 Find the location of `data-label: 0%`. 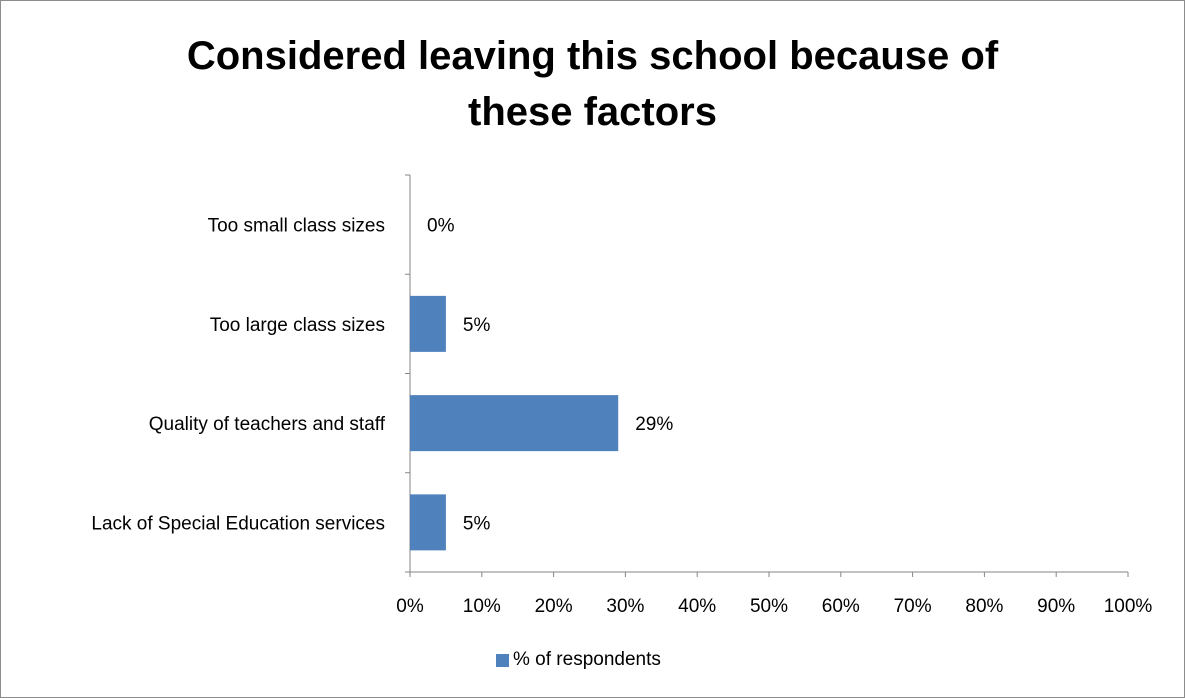

data-label: 0% is located at coordinates (441, 226).